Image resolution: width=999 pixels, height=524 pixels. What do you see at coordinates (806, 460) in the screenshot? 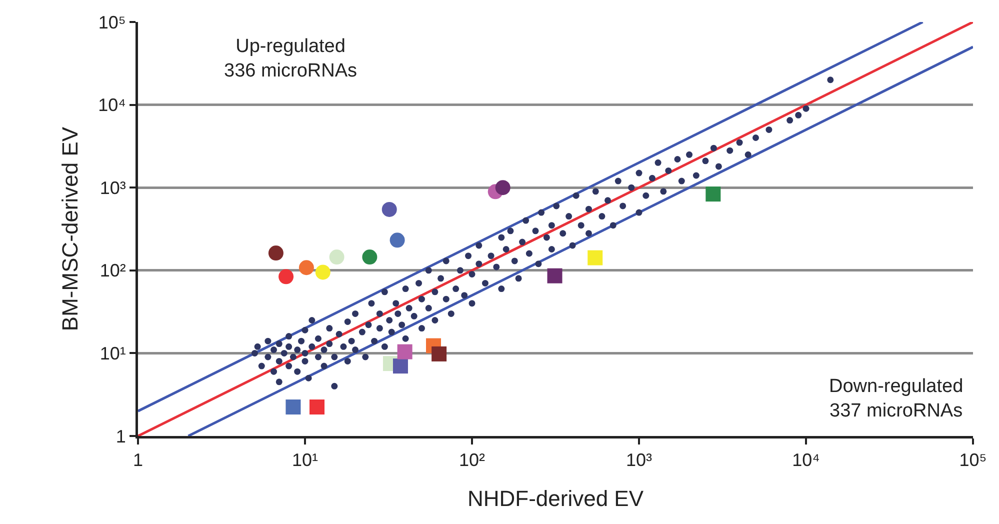
I see `x-tick-label: 10⁴` at bounding box center [806, 460].